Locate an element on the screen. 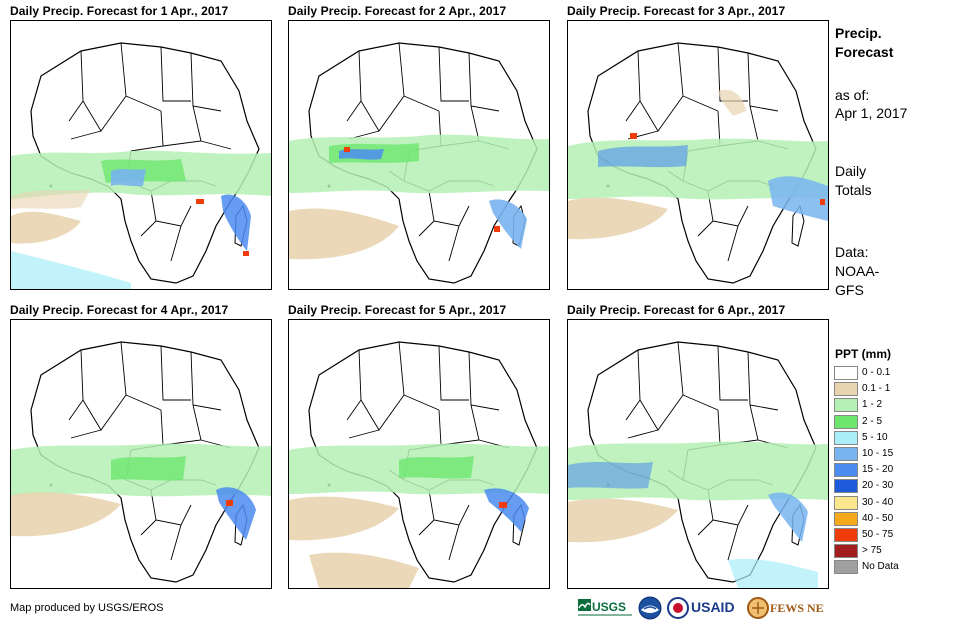  legend-label: > 75 is located at coordinates (872, 551).